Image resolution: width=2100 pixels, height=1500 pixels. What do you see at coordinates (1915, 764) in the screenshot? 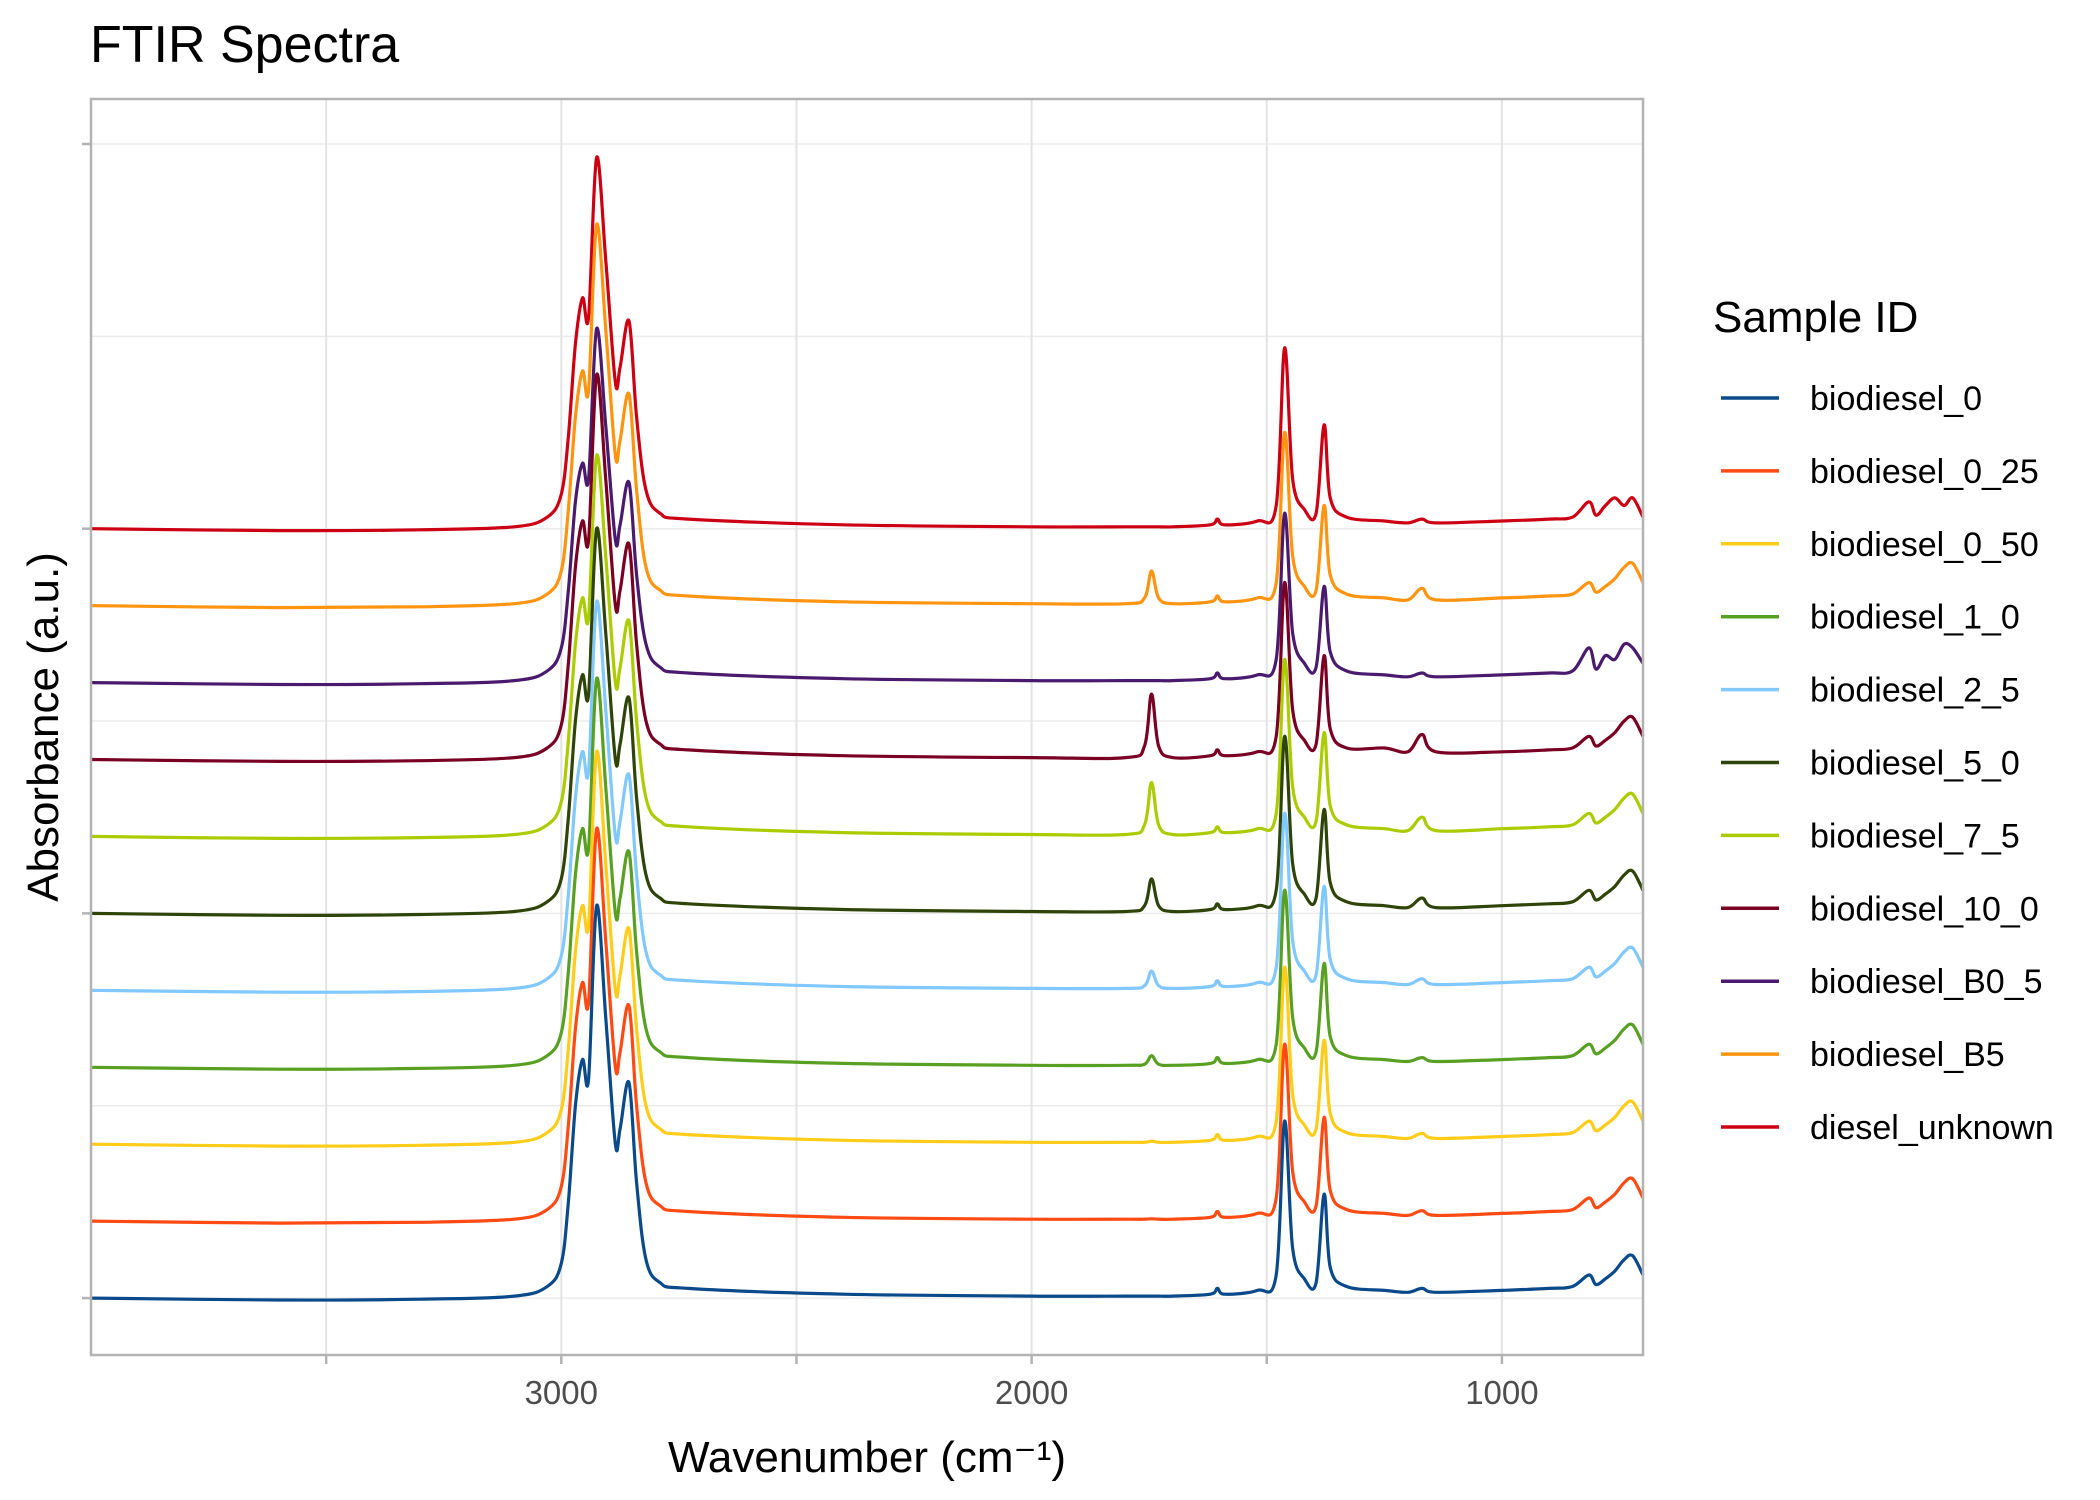
I see `legend-label: biodiesel_5_0` at bounding box center [1915, 764].